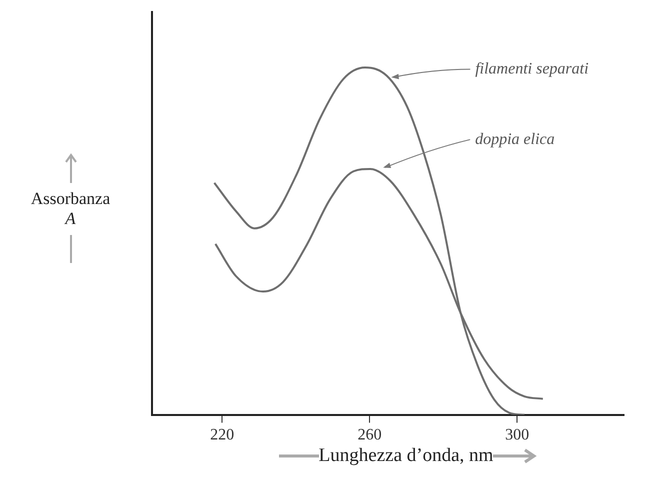  What do you see at coordinates (370, 435) in the screenshot?
I see `x-tick-label: 260` at bounding box center [370, 435].